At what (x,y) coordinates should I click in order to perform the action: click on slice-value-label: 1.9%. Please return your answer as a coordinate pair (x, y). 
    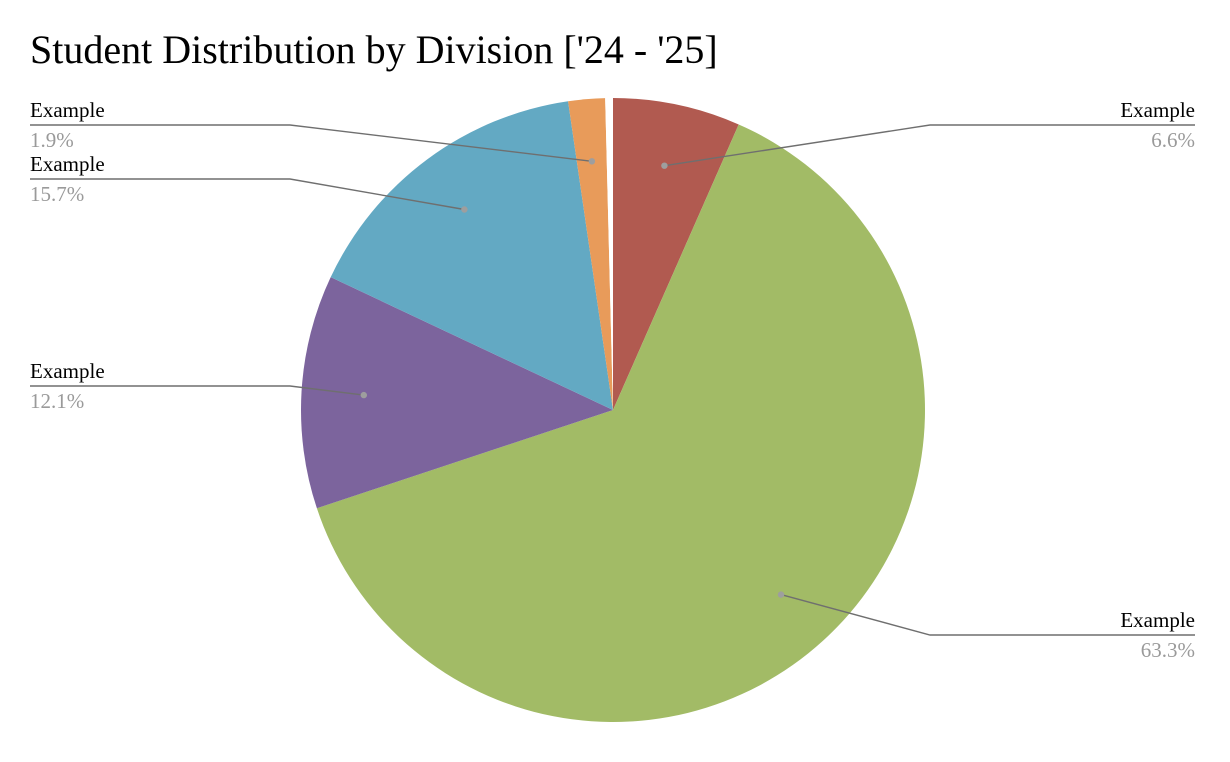
    Looking at the image, I should click on (52, 140).